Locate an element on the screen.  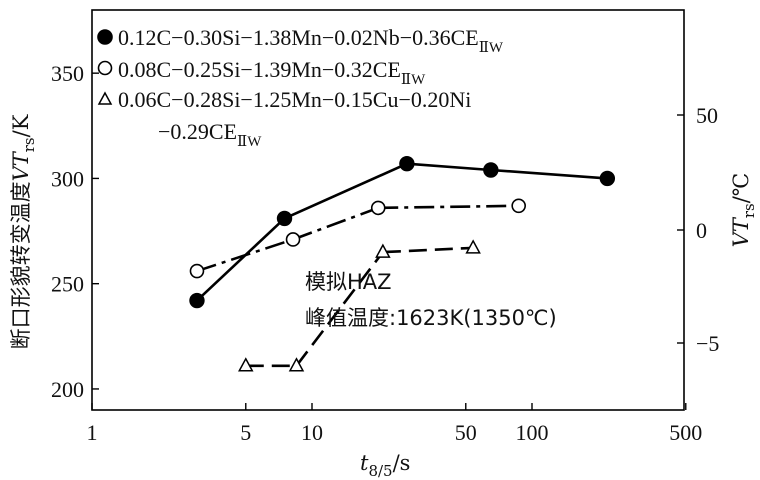
right-y-axis-title-group: VTrs/℃ is located at coordinates (743, 210).